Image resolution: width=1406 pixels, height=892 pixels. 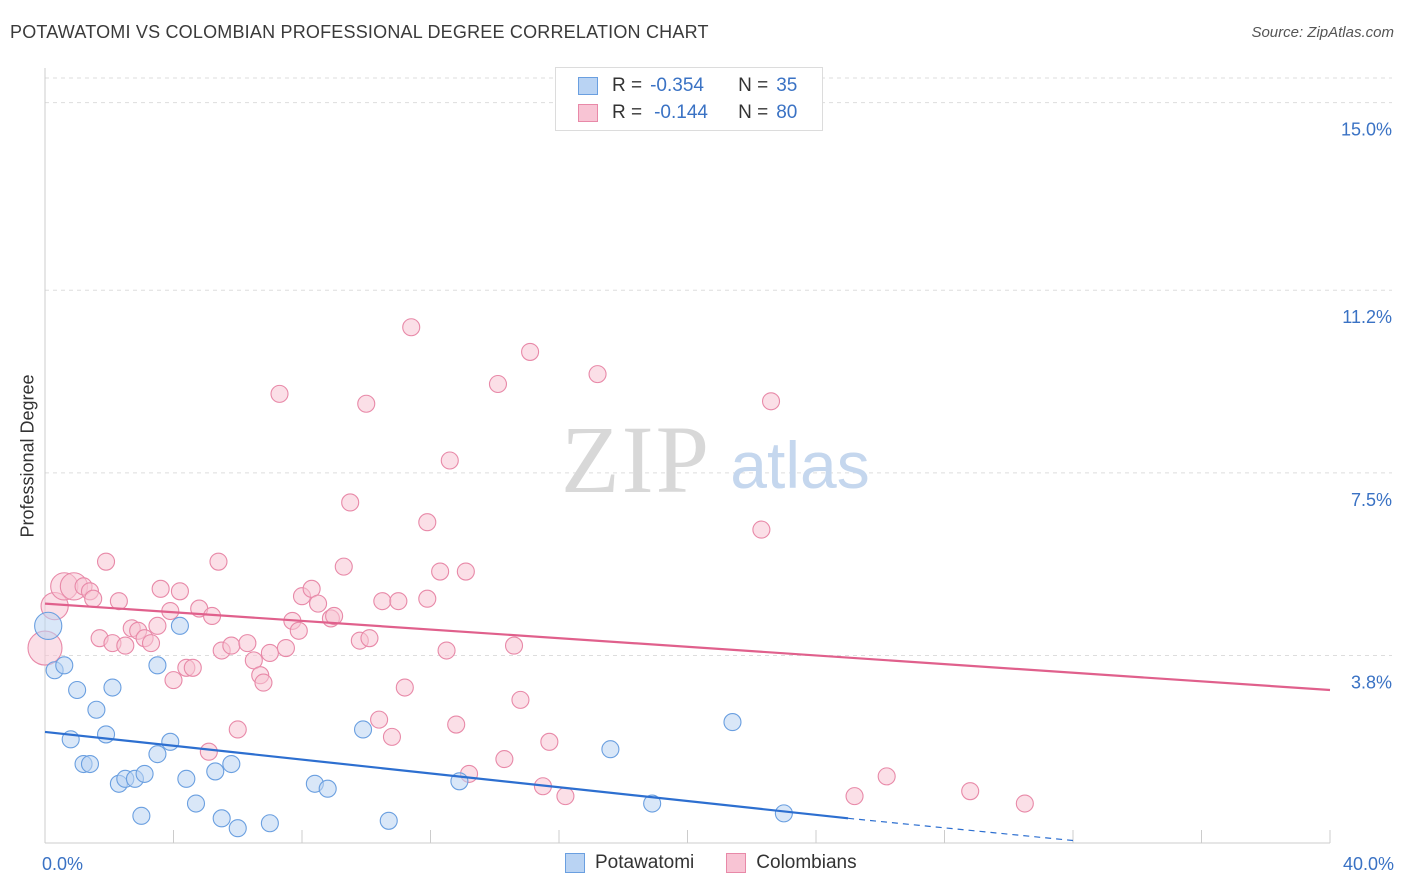 What do you see at coordinates (1366, 130) in the screenshot?
I see `y-tick-label: 15.0%` at bounding box center [1366, 130].